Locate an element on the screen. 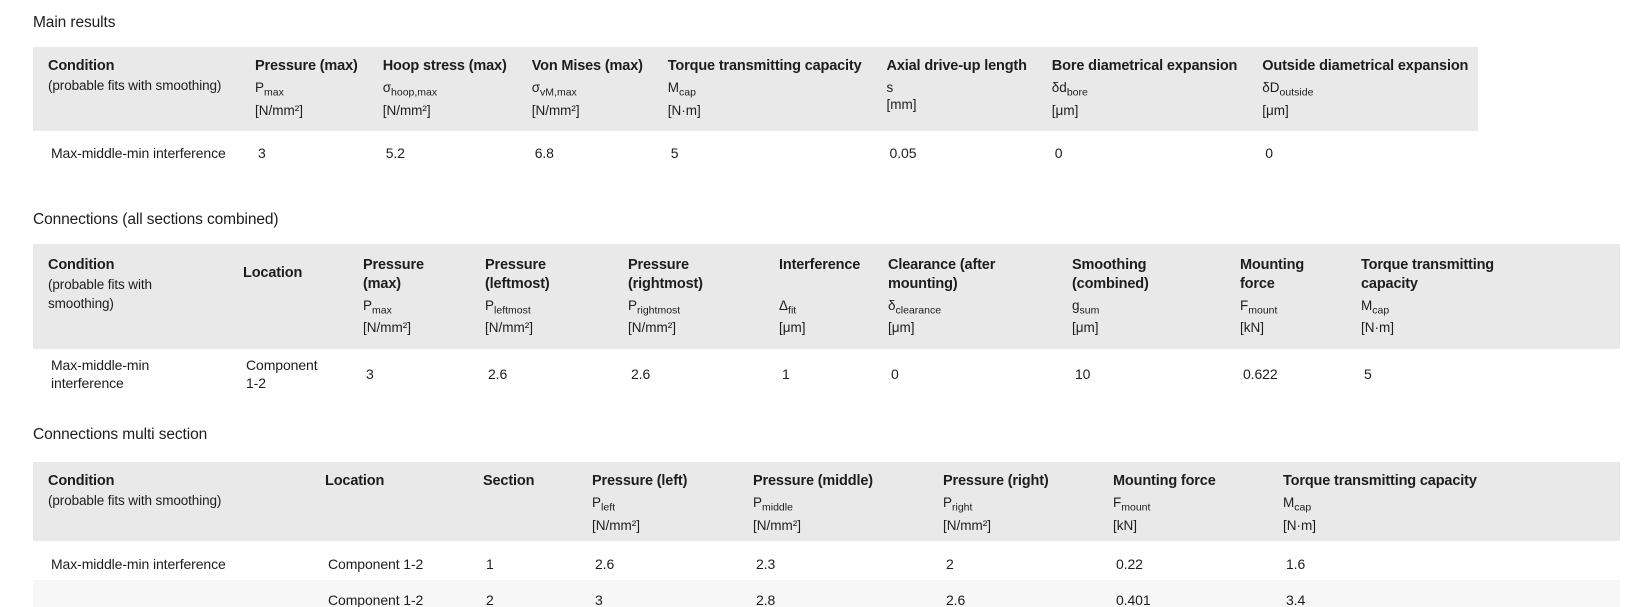 The width and height of the screenshot is (1643, 607). symbol-subscript: mount is located at coordinates (1136, 508).